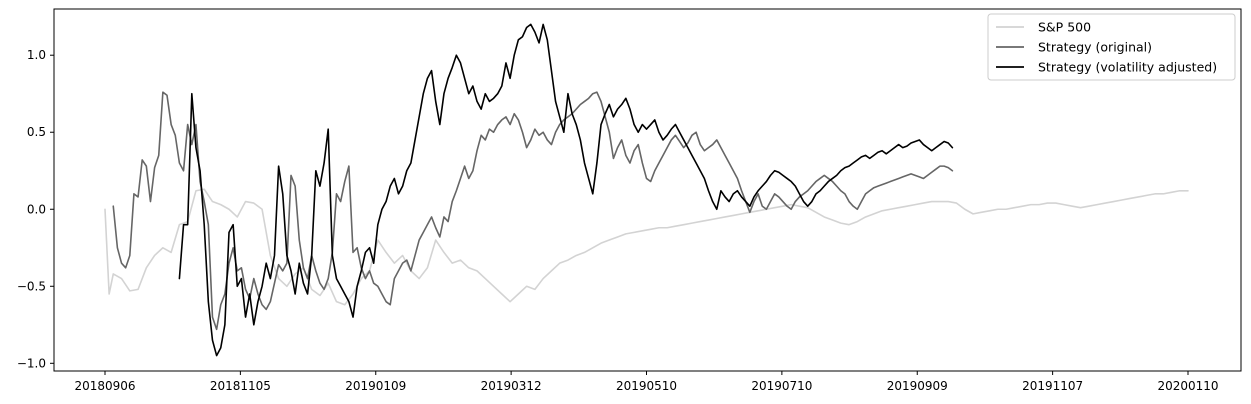 Image resolution: width=1251 pixels, height=404 pixels. I want to click on x-tick-label: 20200110, so click(1187, 386).